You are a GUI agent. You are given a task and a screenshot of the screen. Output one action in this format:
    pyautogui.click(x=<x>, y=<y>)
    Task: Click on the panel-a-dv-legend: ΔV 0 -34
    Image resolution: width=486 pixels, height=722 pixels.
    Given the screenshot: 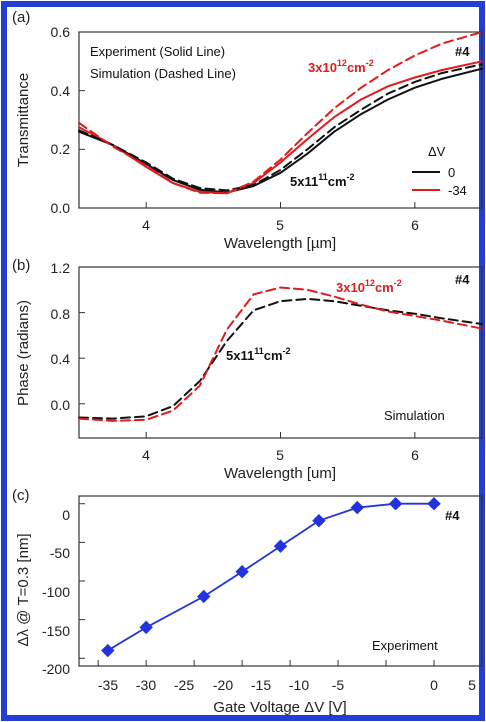 What is the action you would take?
    pyautogui.click(x=439, y=171)
    